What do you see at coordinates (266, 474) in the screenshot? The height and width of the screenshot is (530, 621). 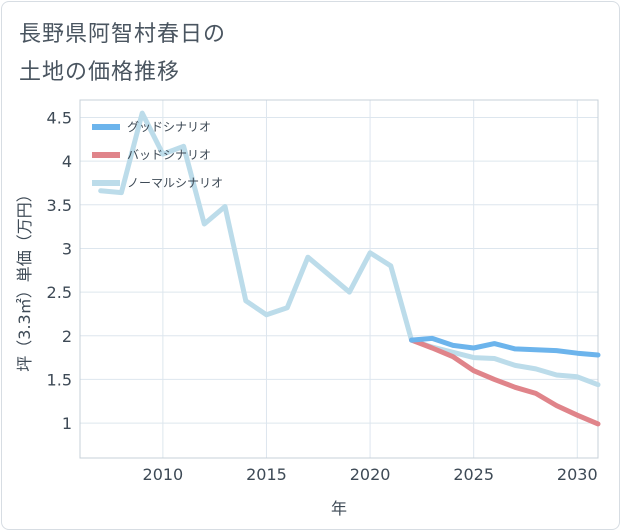 I see `x-tick-label: 2015` at bounding box center [266, 474].